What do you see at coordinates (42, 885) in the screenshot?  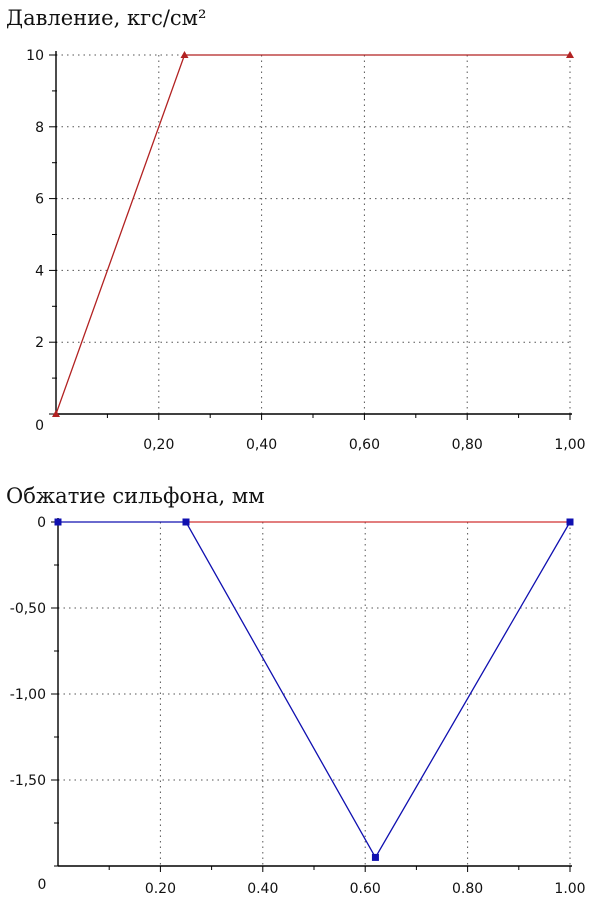 I see `x-origin-label: 0` at bounding box center [42, 885].